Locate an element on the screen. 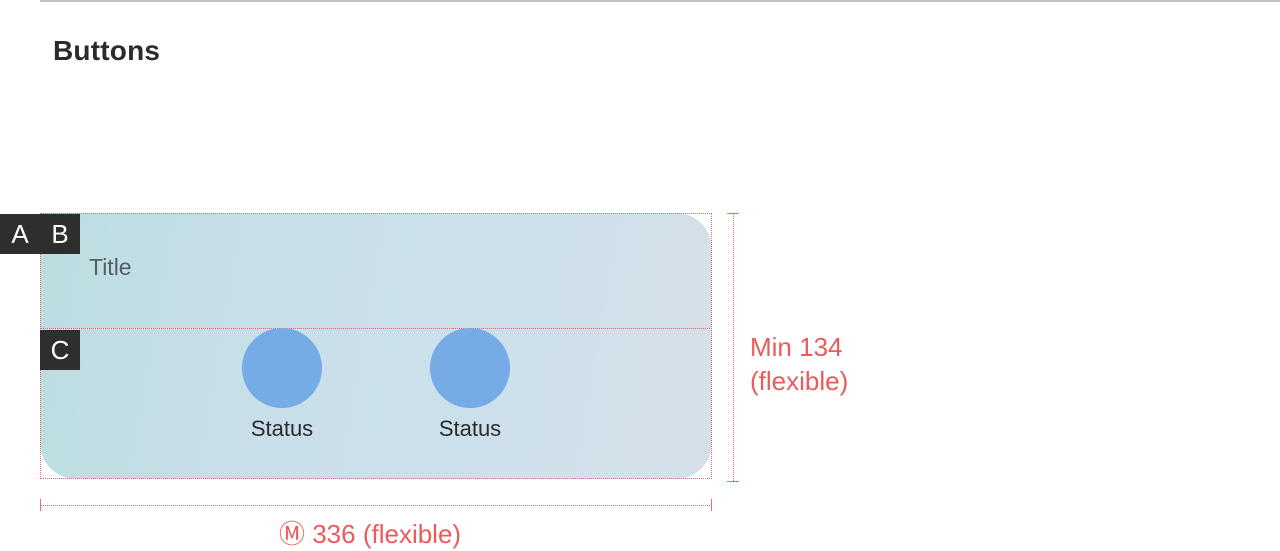 Image resolution: width=1280 pixels, height=551 pixels. width-dimension-line is located at coordinates (376, 505).